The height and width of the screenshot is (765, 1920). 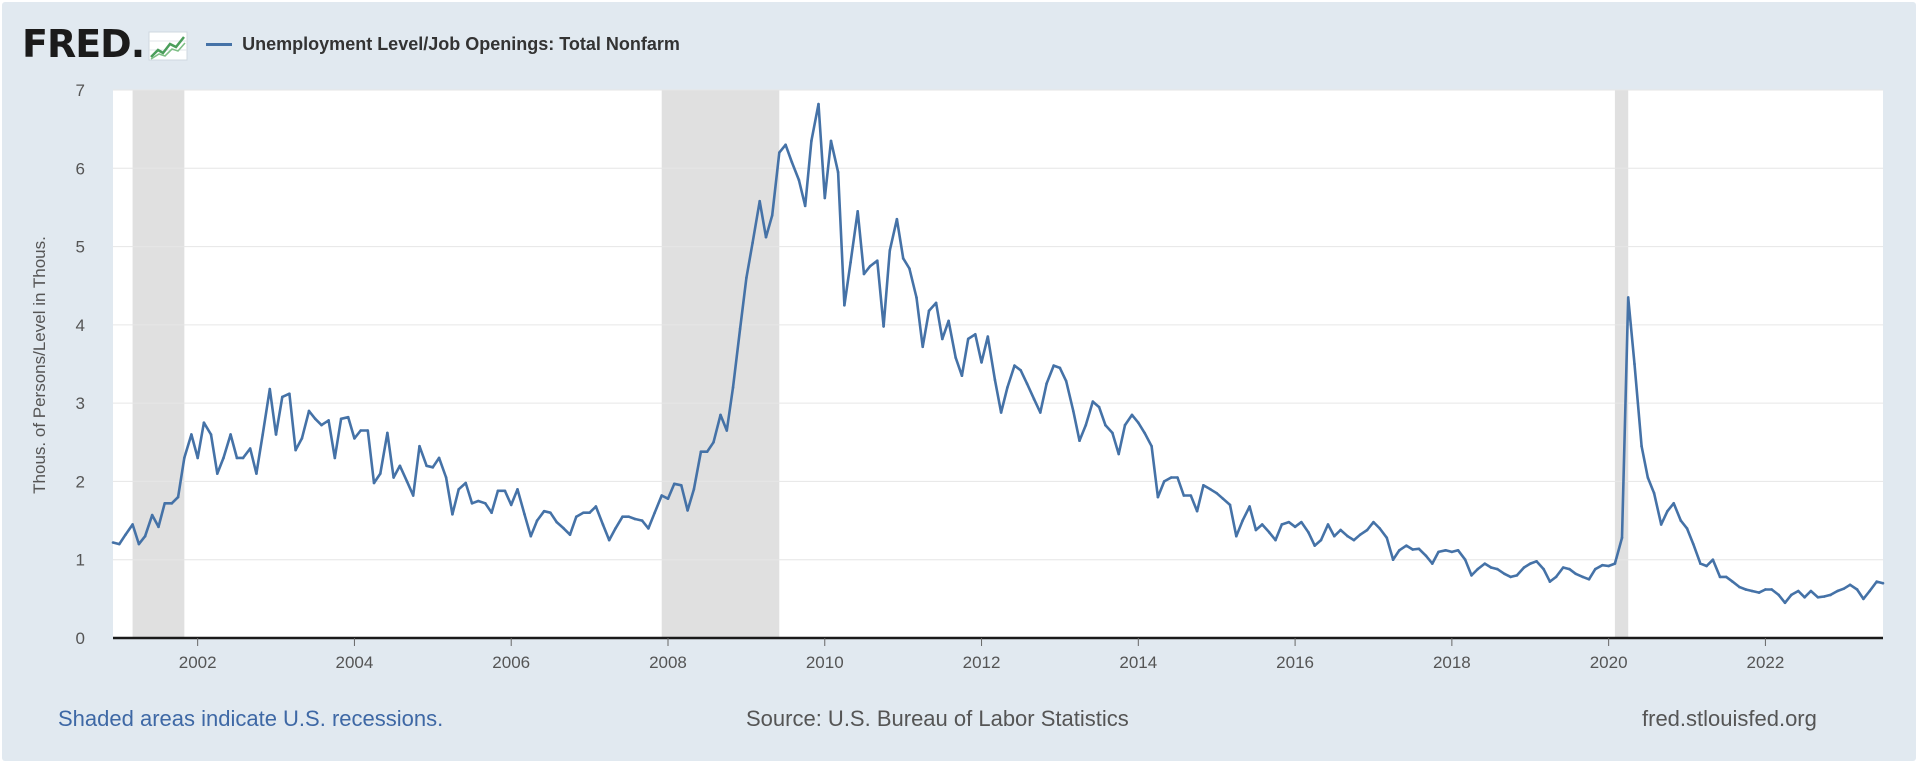 What do you see at coordinates (1729, 718) in the screenshot?
I see `fred-url-link: fred.stlouisfed.org` at bounding box center [1729, 718].